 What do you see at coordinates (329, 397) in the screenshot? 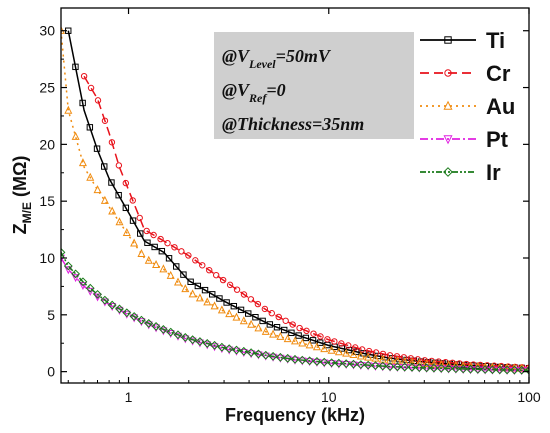
I see `x-tick-label: 10` at bounding box center [329, 397].